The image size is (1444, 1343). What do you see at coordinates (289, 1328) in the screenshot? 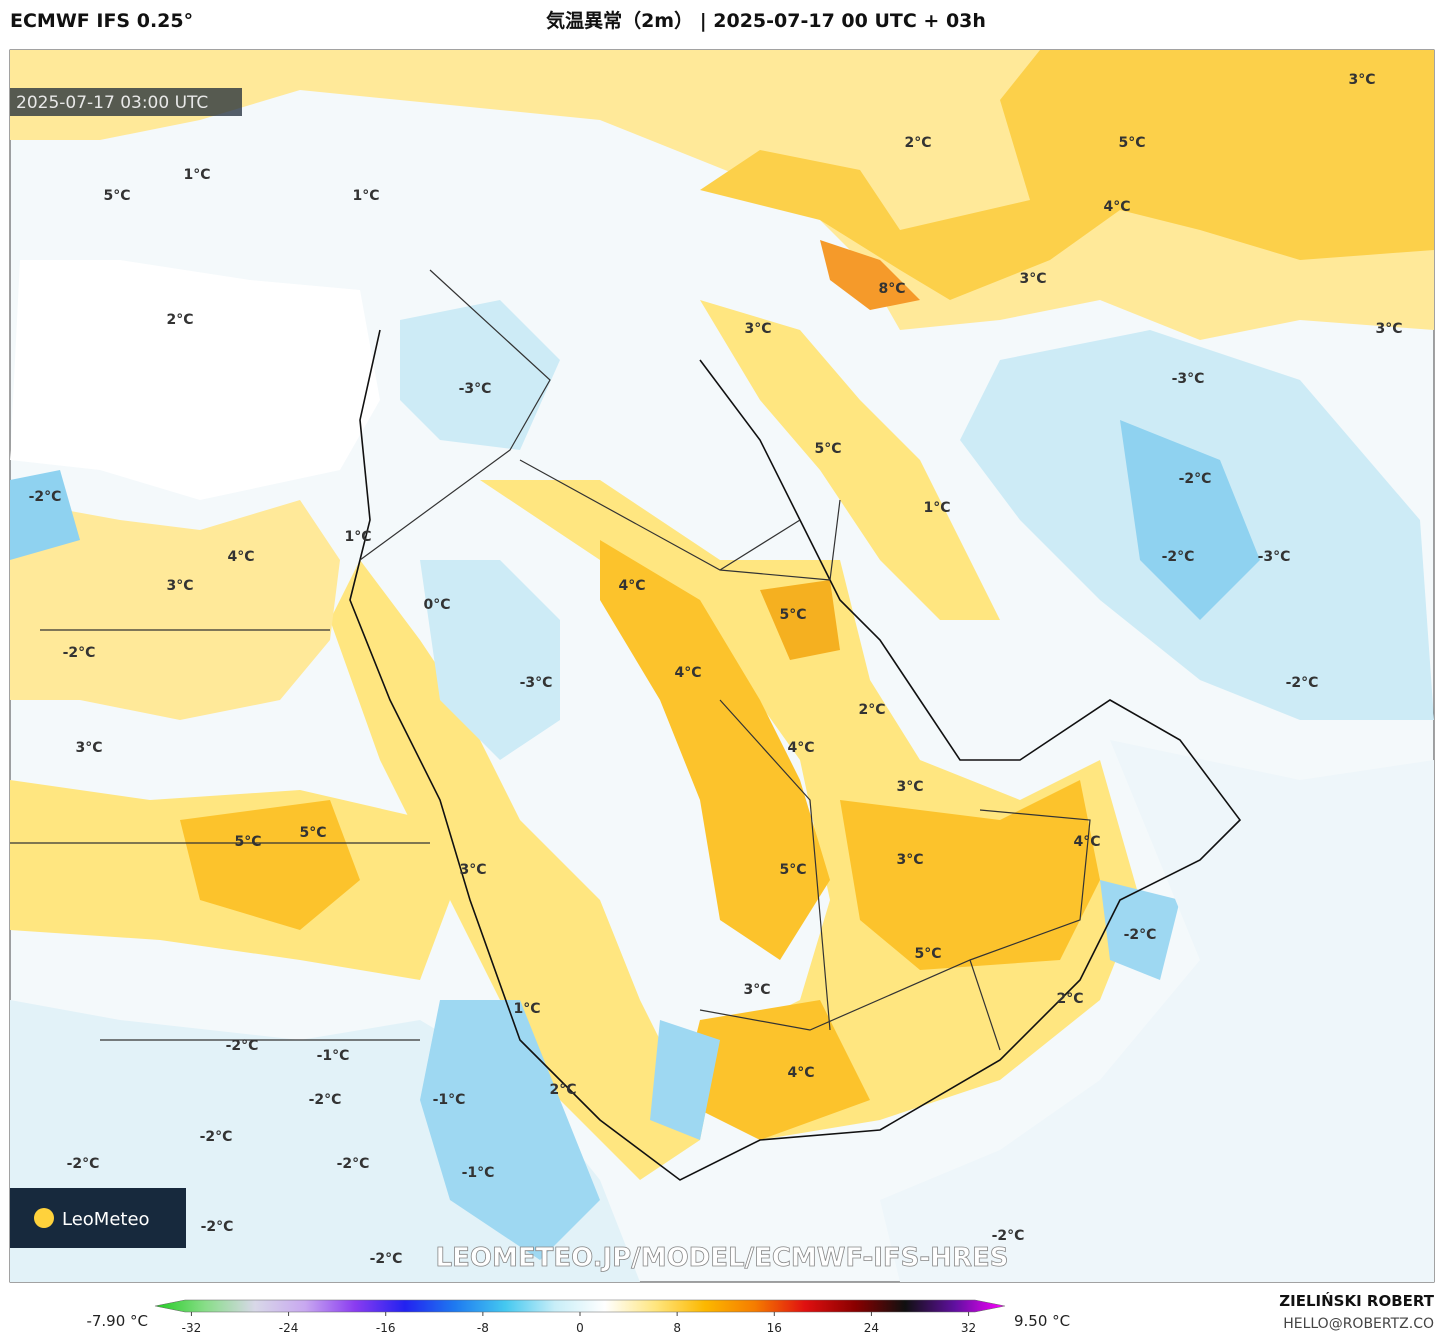
I see `colorbar-tick-label: -24` at bounding box center [289, 1328].